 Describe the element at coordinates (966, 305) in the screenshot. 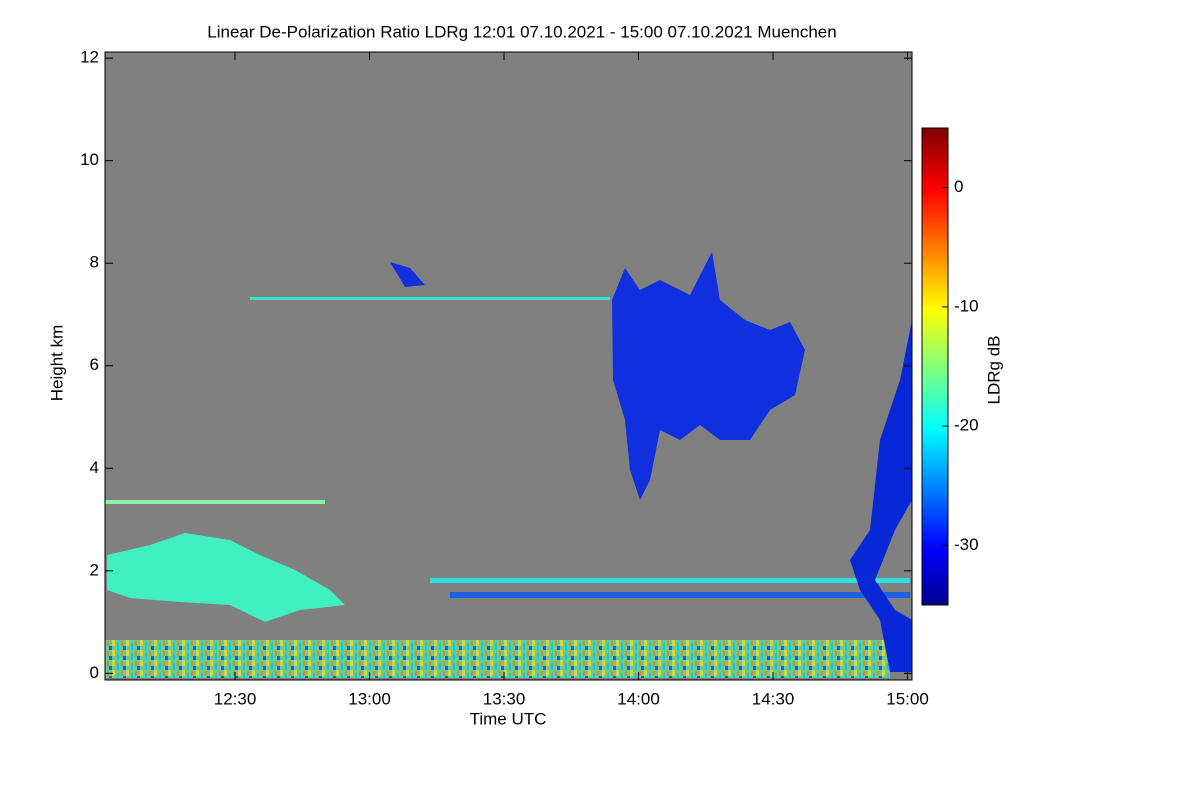

I see `colorbar-tick-label: -10` at that location.